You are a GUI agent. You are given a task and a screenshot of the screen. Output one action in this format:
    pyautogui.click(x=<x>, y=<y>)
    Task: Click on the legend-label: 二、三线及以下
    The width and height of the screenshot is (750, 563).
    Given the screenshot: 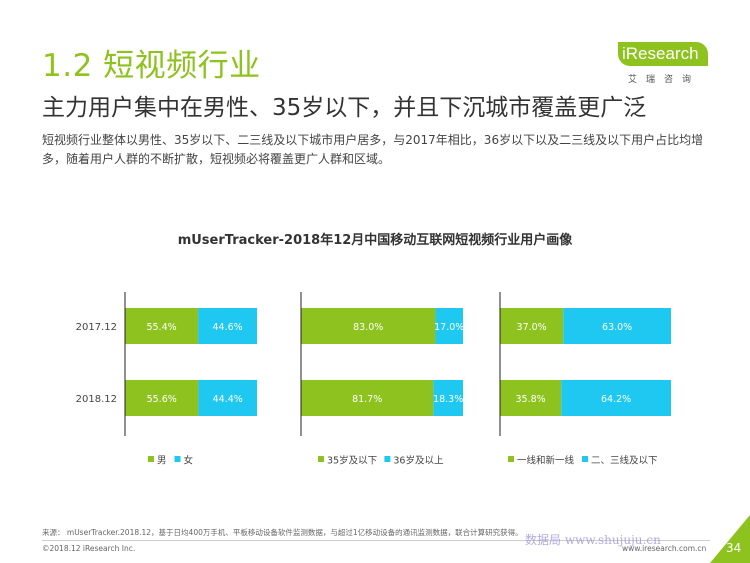 What is the action you would take?
    pyautogui.click(x=624, y=461)
    